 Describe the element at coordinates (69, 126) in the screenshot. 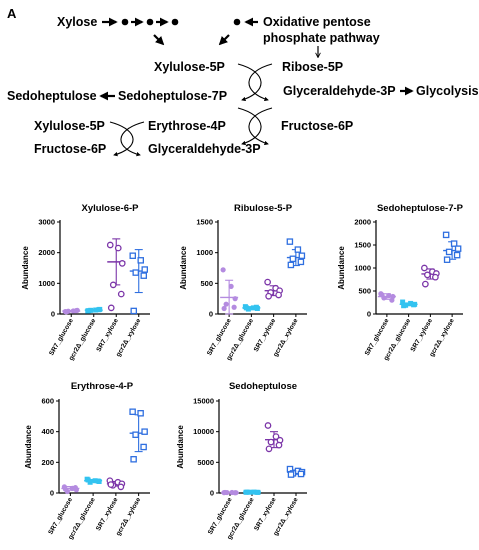

I see `xylulose-5p-label-2: Xylulose-5P` at that location.